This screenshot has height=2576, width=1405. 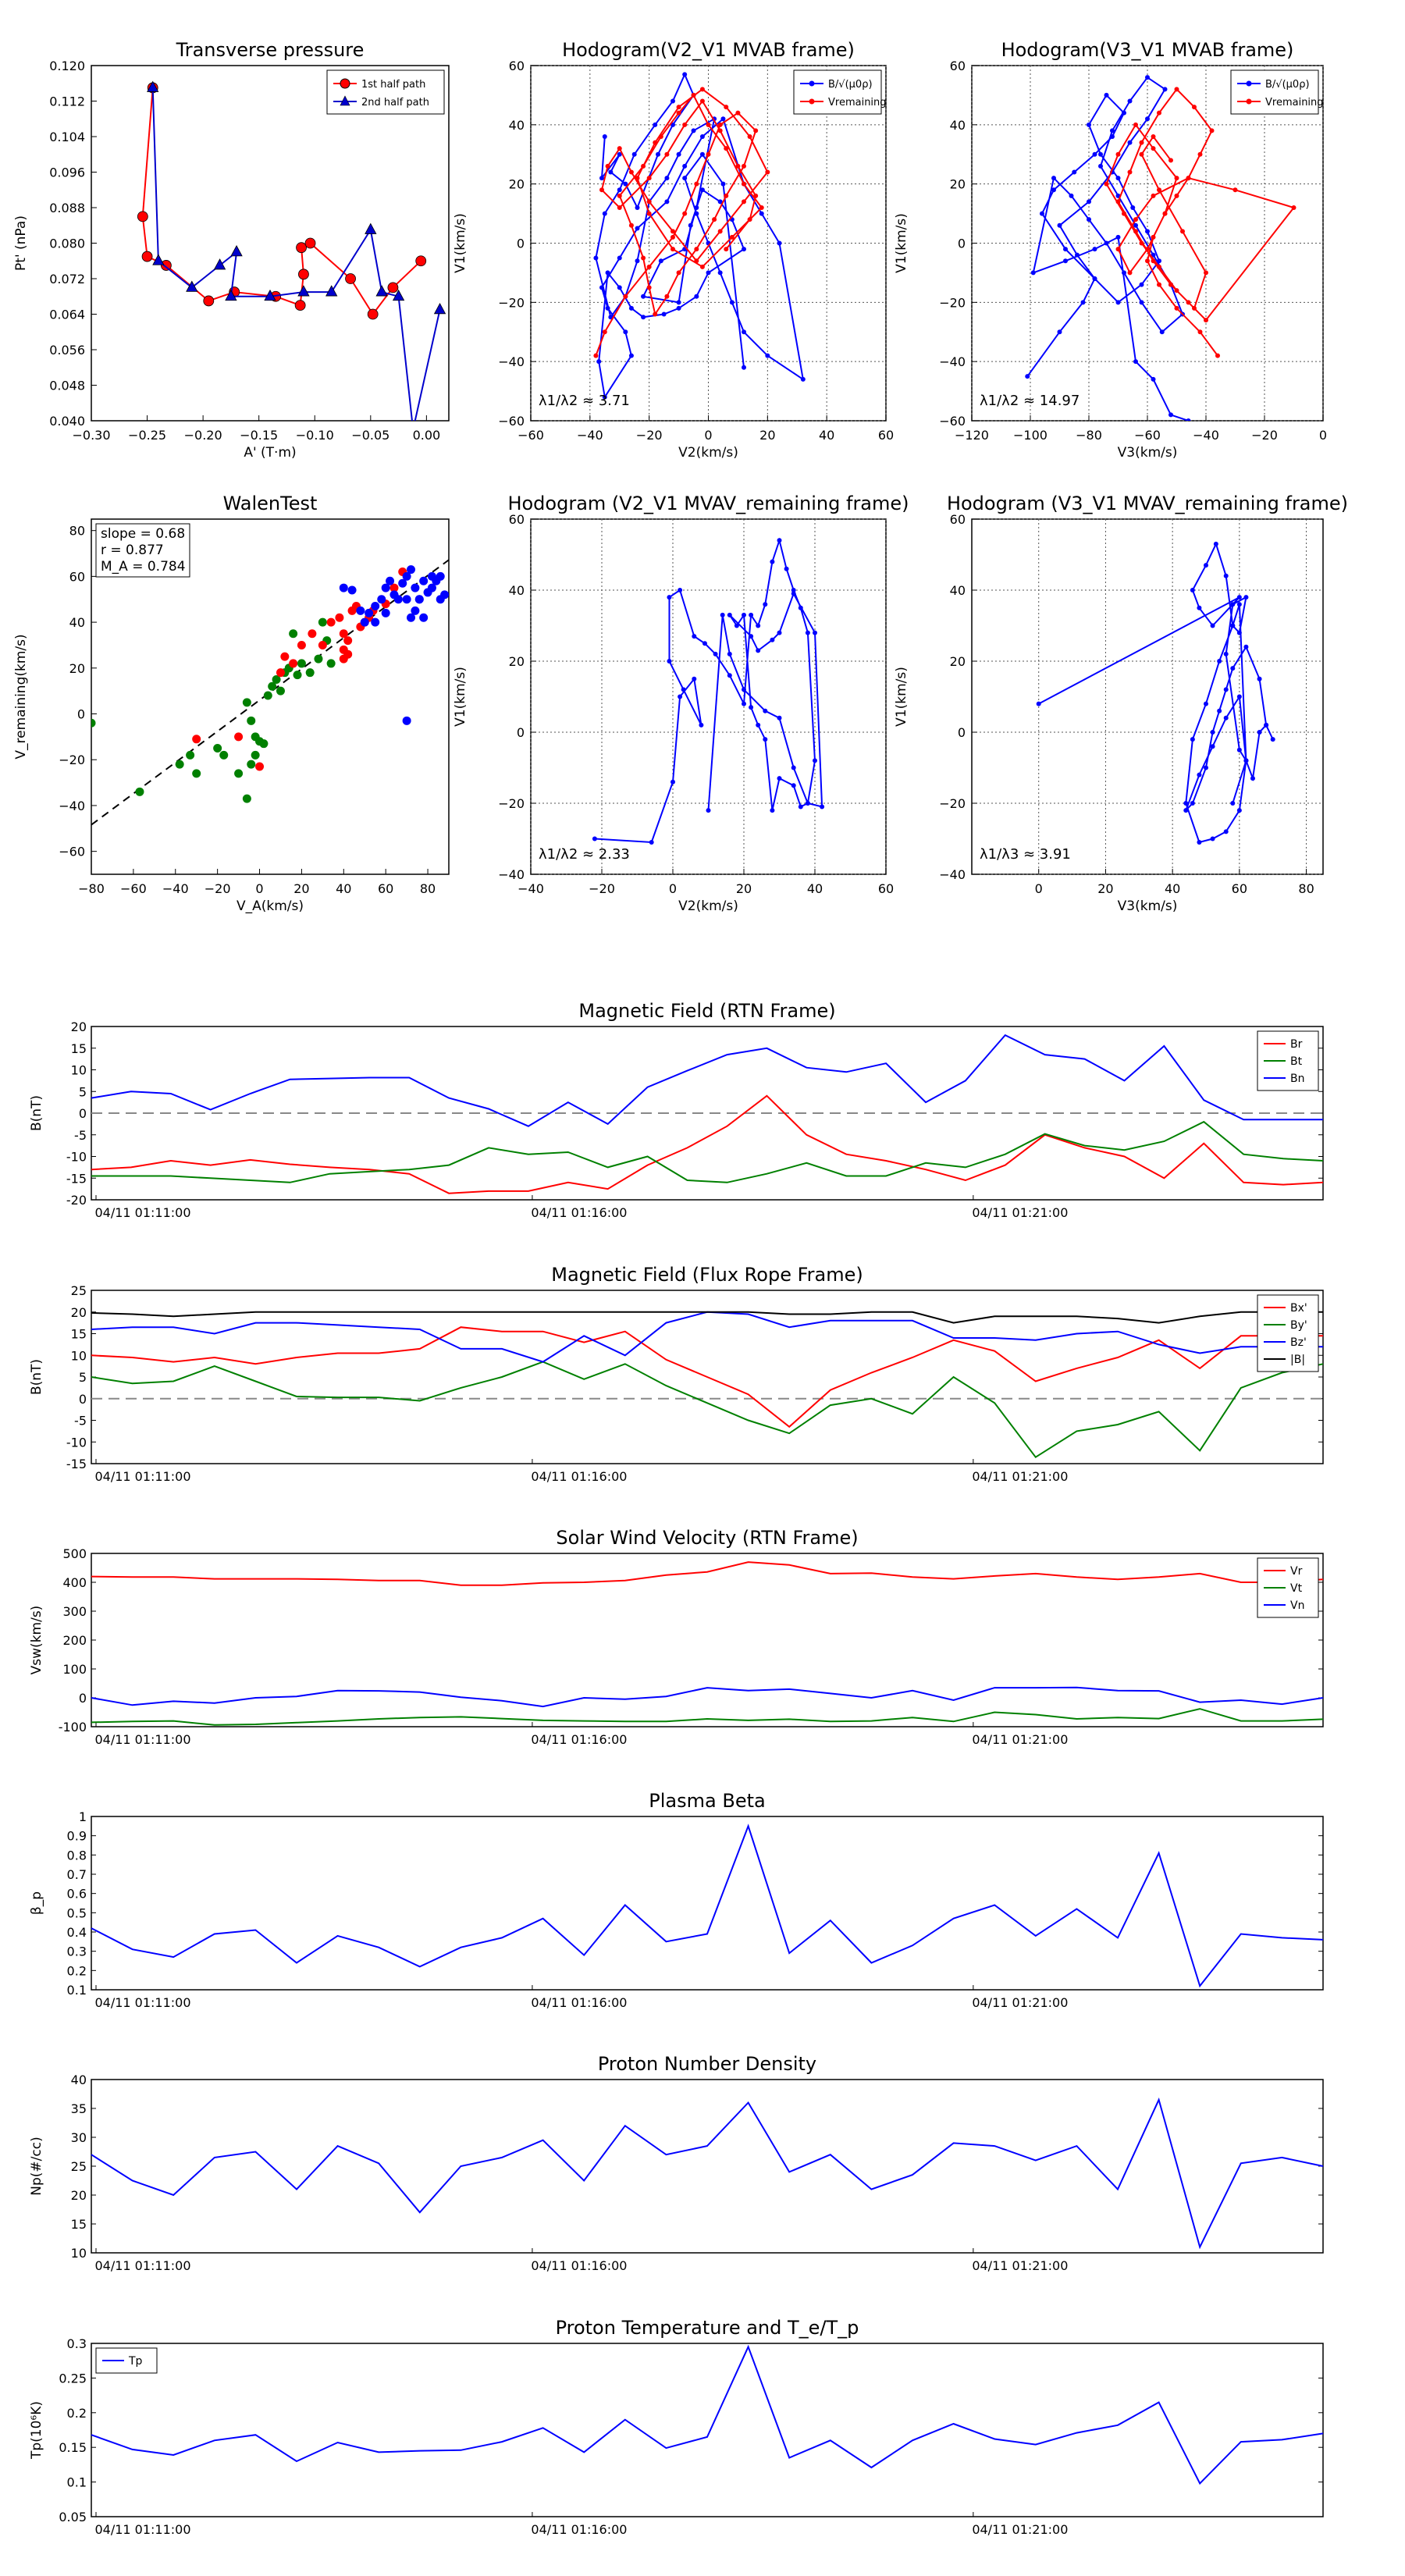 I want to click on y-tick-label: 0.1, so click(x=77, y=1990).